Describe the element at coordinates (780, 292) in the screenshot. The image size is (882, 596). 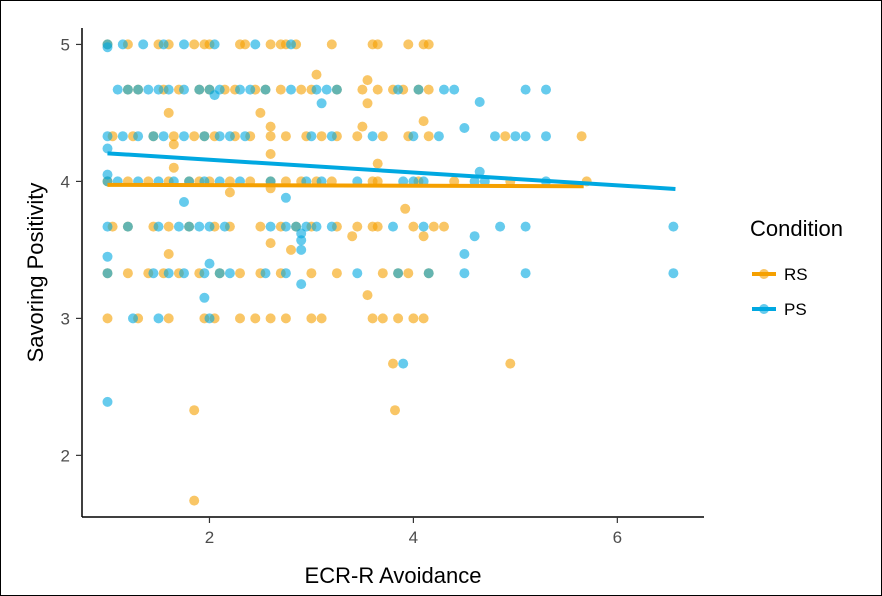
I see `legend-items: RS PS` at that location.